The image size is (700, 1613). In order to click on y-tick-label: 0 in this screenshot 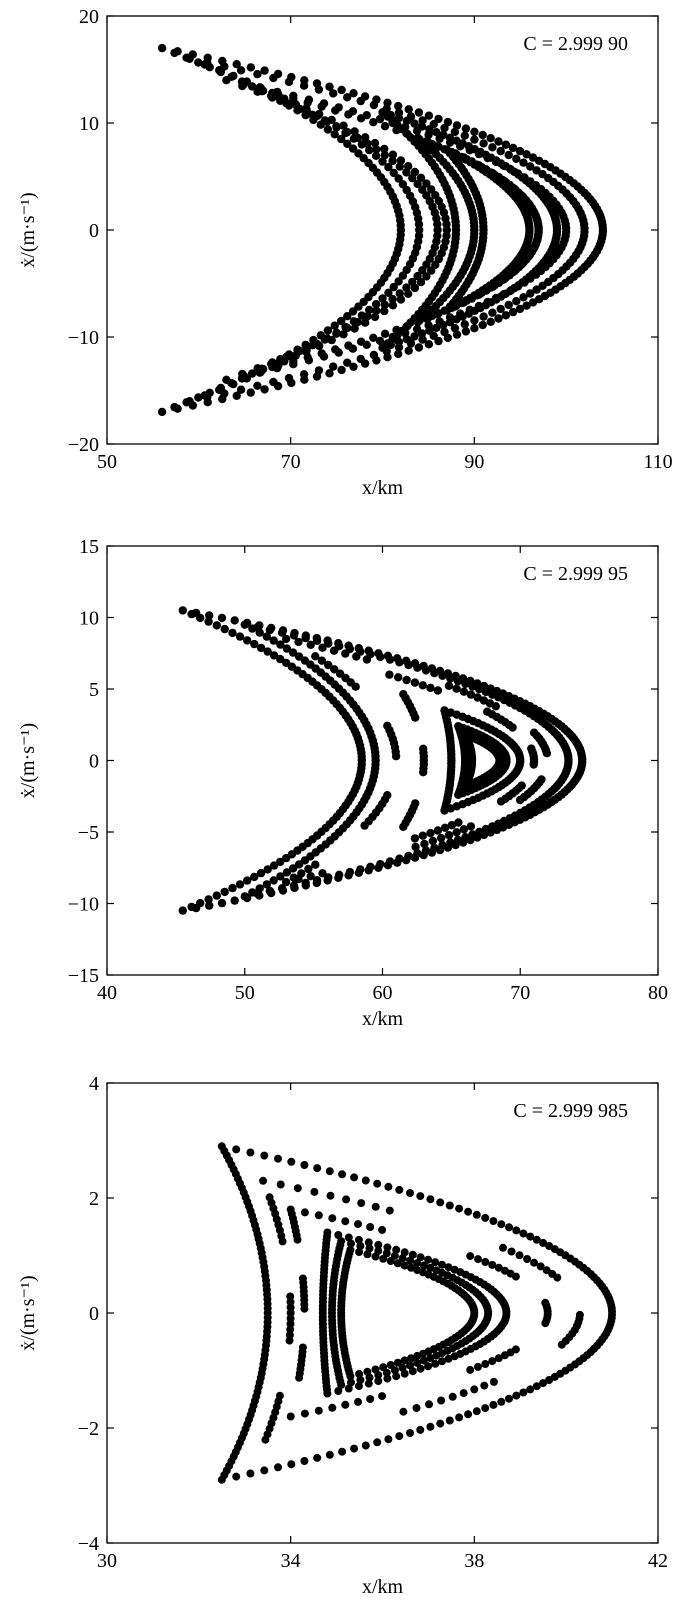, I will do `click(94, 762)`.